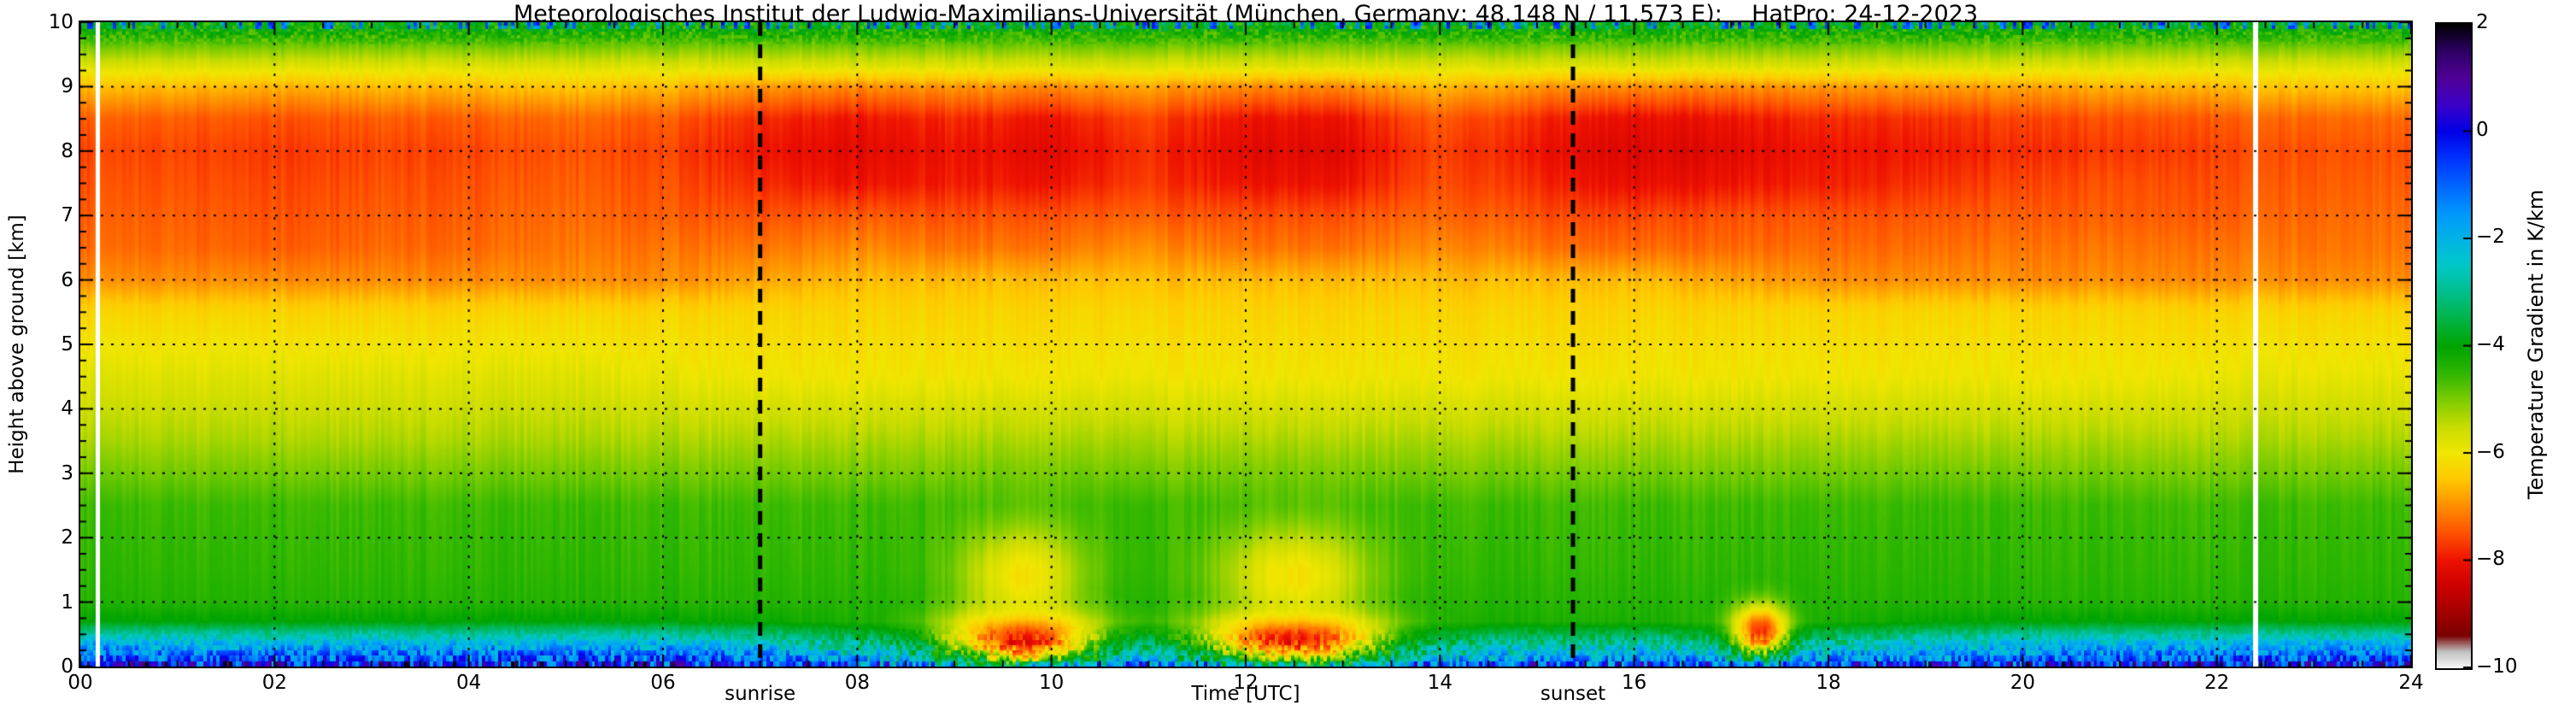 The height and width of the screenshot is (705, 2576). What do you see at coordinates (67, 666) in the screenshot?
I see `y-tick-label: 0` at bounding box center [67, 666].